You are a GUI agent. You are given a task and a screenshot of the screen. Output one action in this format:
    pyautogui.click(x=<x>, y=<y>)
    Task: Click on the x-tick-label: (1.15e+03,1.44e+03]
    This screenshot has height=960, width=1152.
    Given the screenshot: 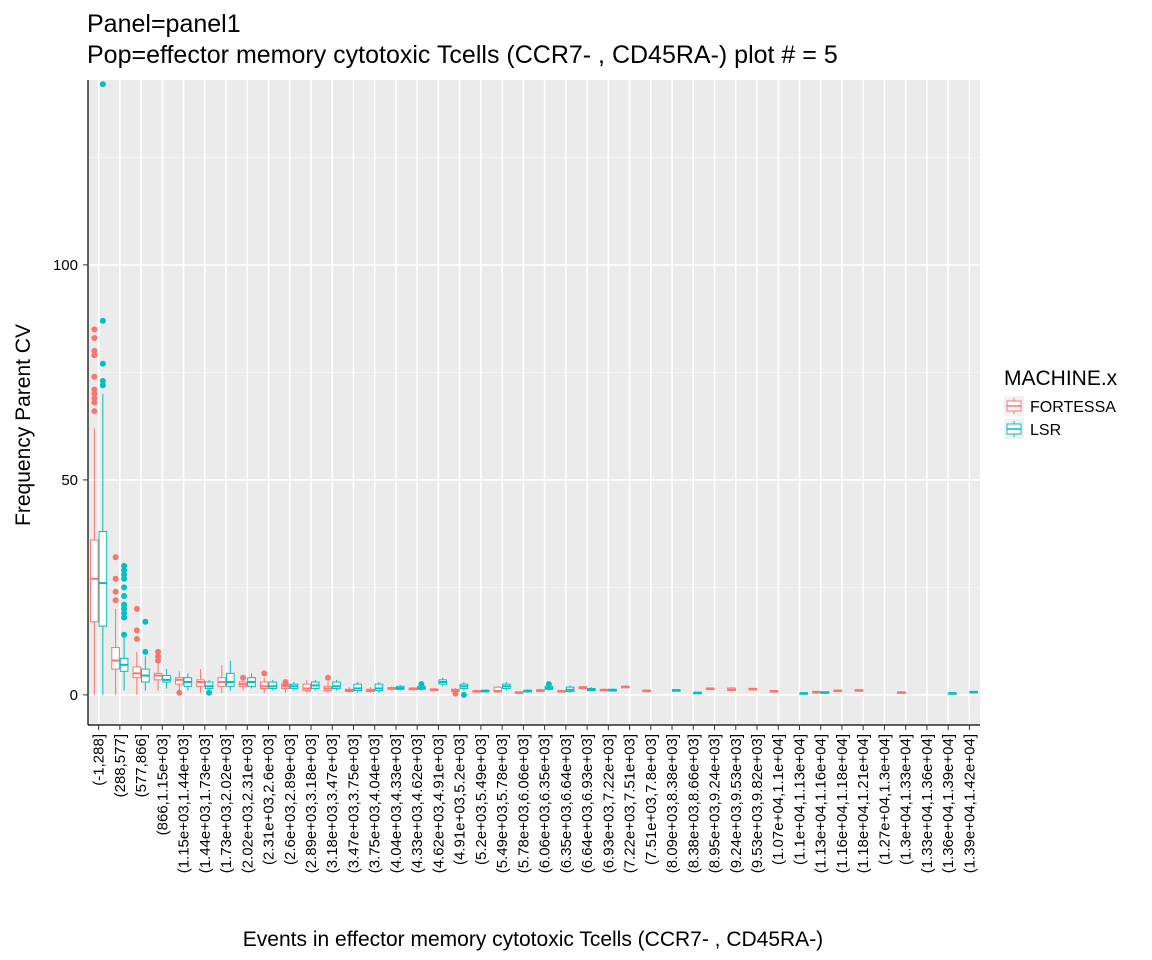 What is the action you would take?
    pyautogui.click(x=184, y=803)
    